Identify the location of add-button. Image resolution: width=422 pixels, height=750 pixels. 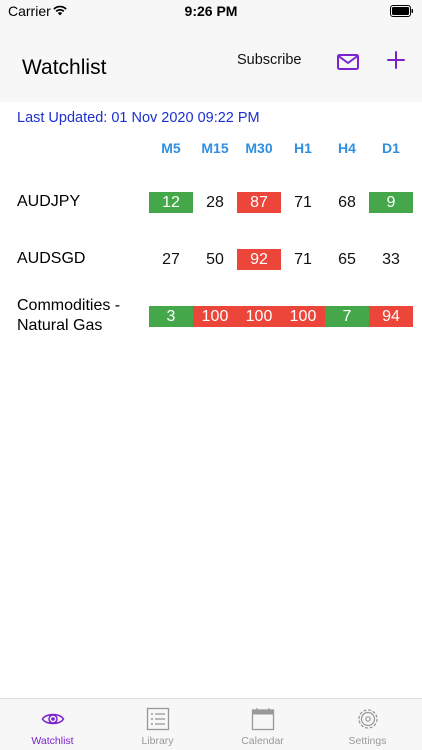
(396, 60).